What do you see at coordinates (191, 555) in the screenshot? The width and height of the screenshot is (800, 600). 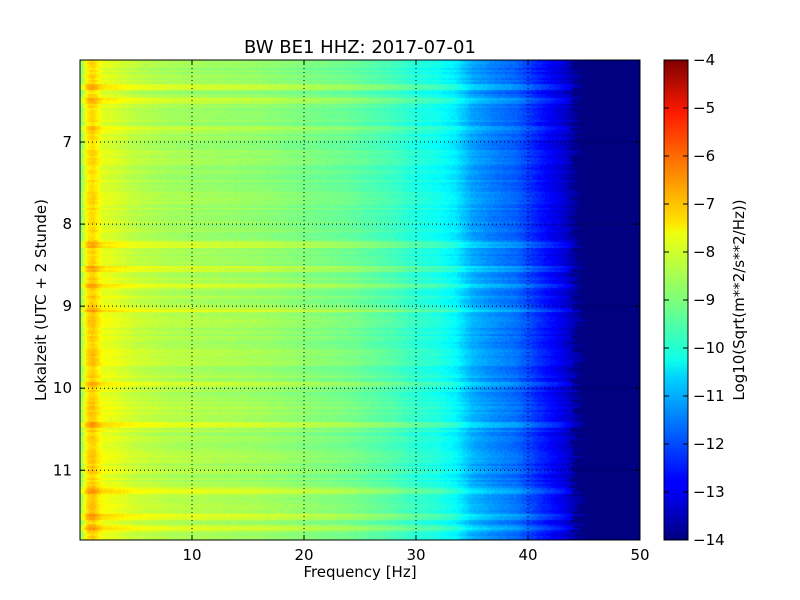 I see `x-tick-label: 10` at bounding box center [191, 555].